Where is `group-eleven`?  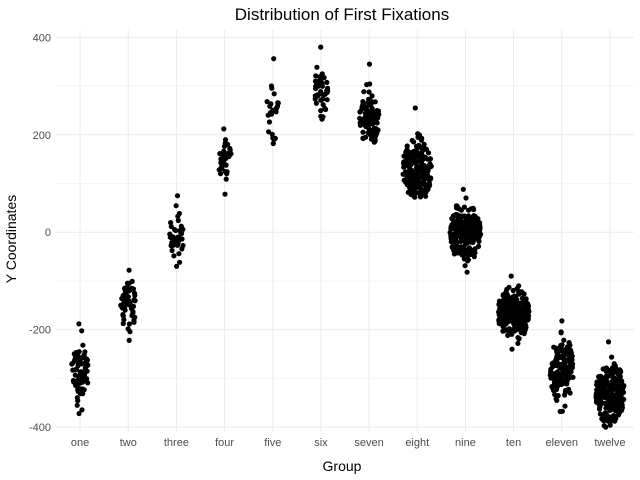 group-eleven is located at coordinates (561, 366).